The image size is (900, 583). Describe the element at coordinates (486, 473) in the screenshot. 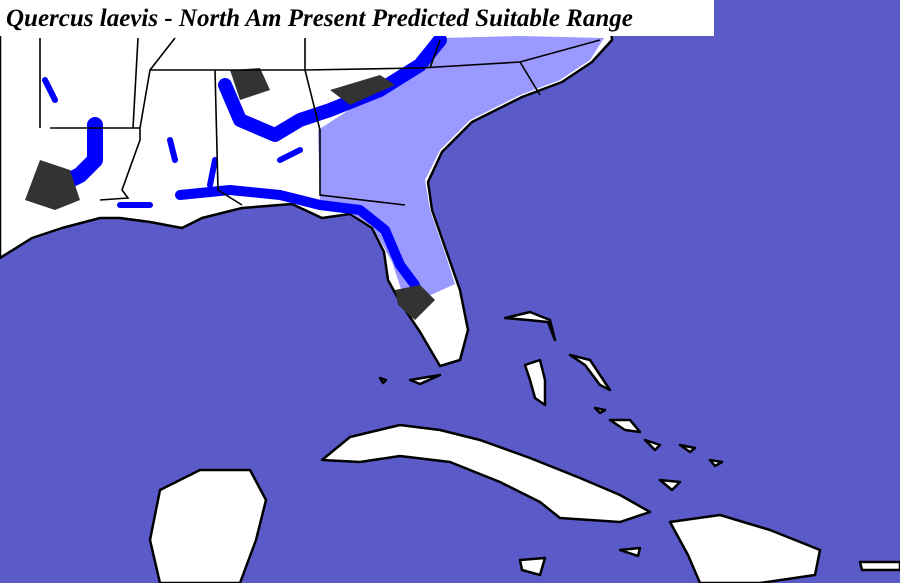

I see `cuba` at that location.